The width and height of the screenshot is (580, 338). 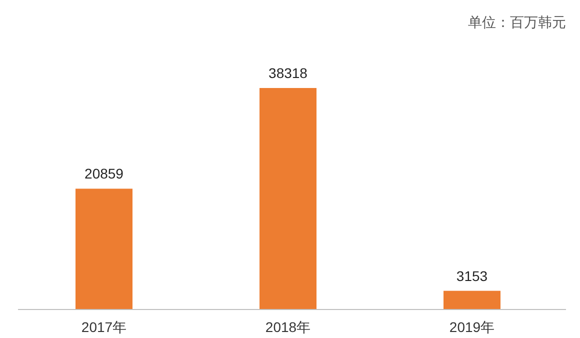 I want to click on text: 单位：百万韩元, so click(x=517, y=22).